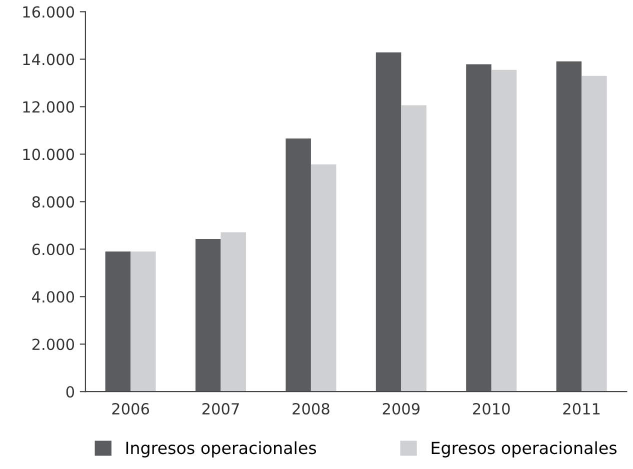 The width and height of the screenshot is (633, 469). I want to click on x-tick-label: 2006, so click(131, 408).